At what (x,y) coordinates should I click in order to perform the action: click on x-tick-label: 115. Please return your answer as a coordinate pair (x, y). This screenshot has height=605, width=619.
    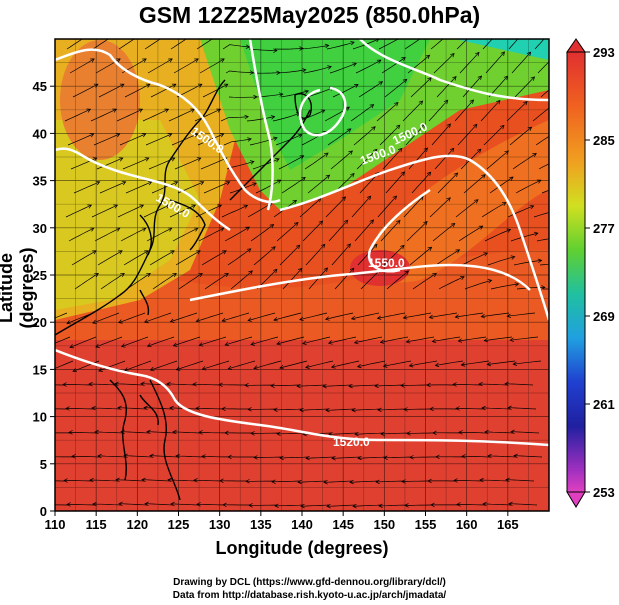
    Looking at the image, I should click on (96, 524).